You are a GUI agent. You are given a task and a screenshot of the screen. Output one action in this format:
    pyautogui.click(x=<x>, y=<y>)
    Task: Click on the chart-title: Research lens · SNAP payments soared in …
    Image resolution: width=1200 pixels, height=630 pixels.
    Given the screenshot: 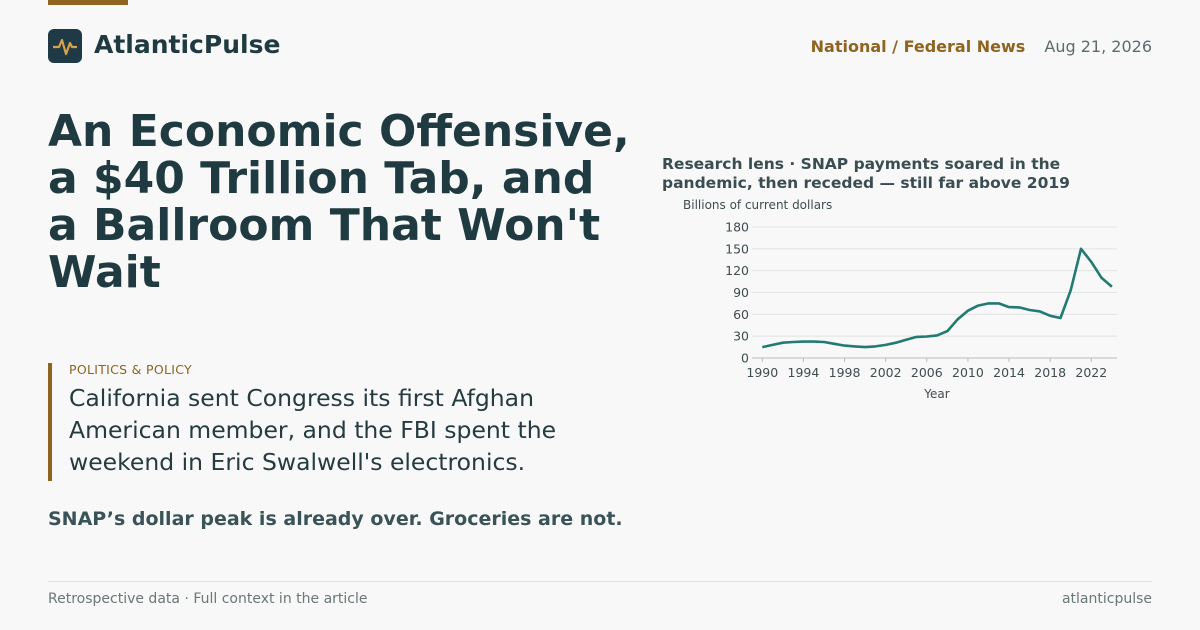 What is the action you would take?
    pyautogui.click(x=866, y=173)
    